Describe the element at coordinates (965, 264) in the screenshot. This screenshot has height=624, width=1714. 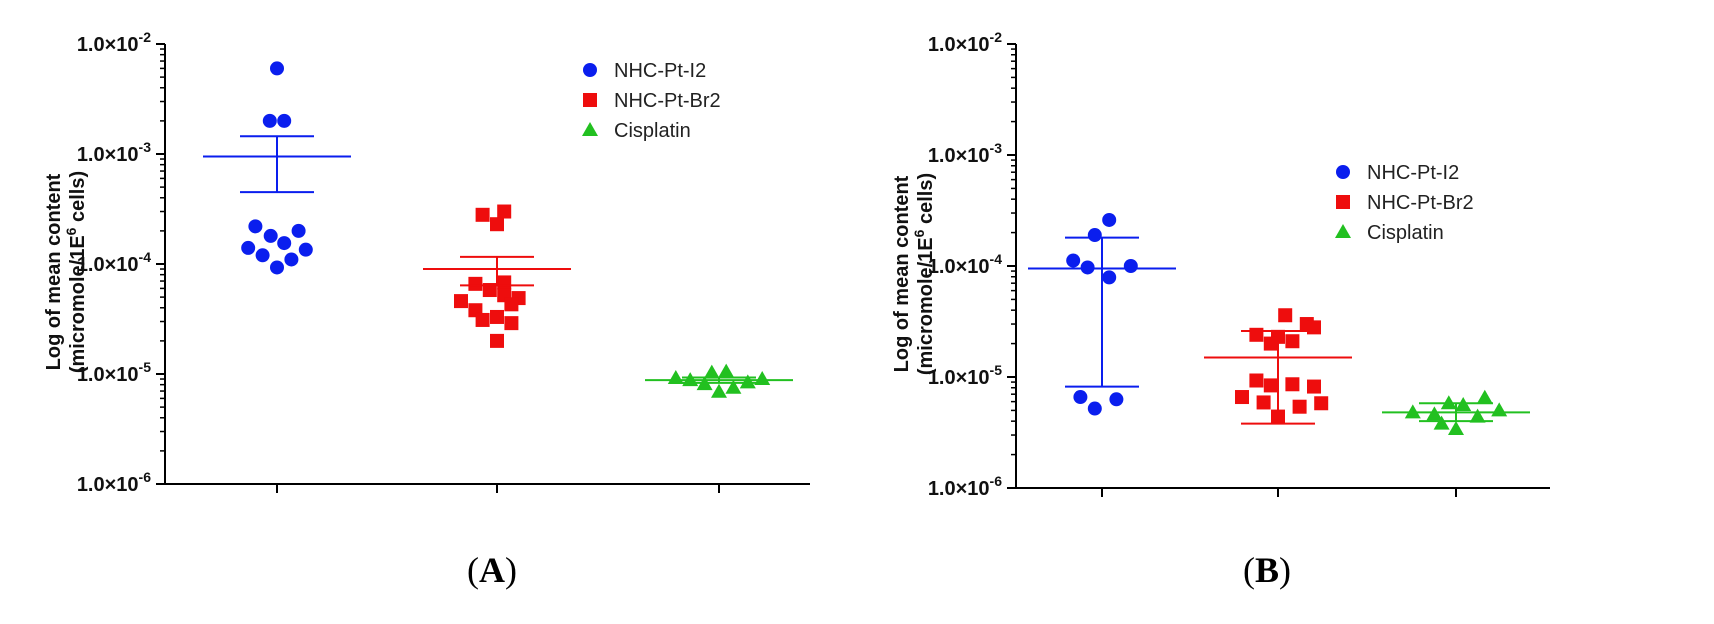
I see `panel-b-ytick-label: 1.0×10⁻⁴` at that location.